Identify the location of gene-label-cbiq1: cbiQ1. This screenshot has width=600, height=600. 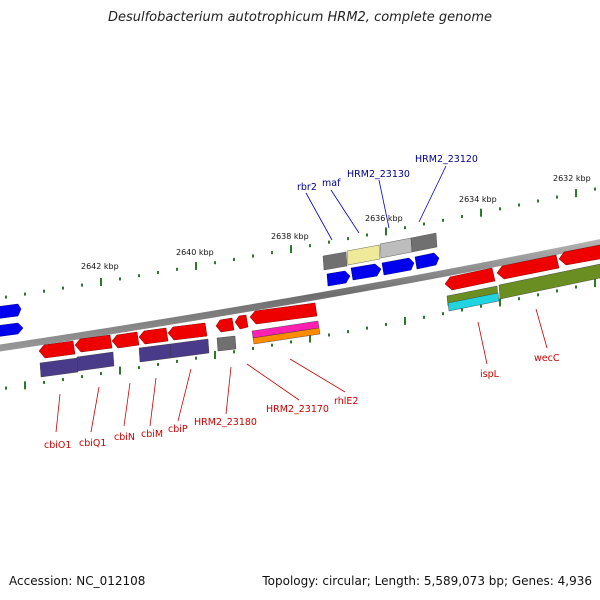
(92, 443).